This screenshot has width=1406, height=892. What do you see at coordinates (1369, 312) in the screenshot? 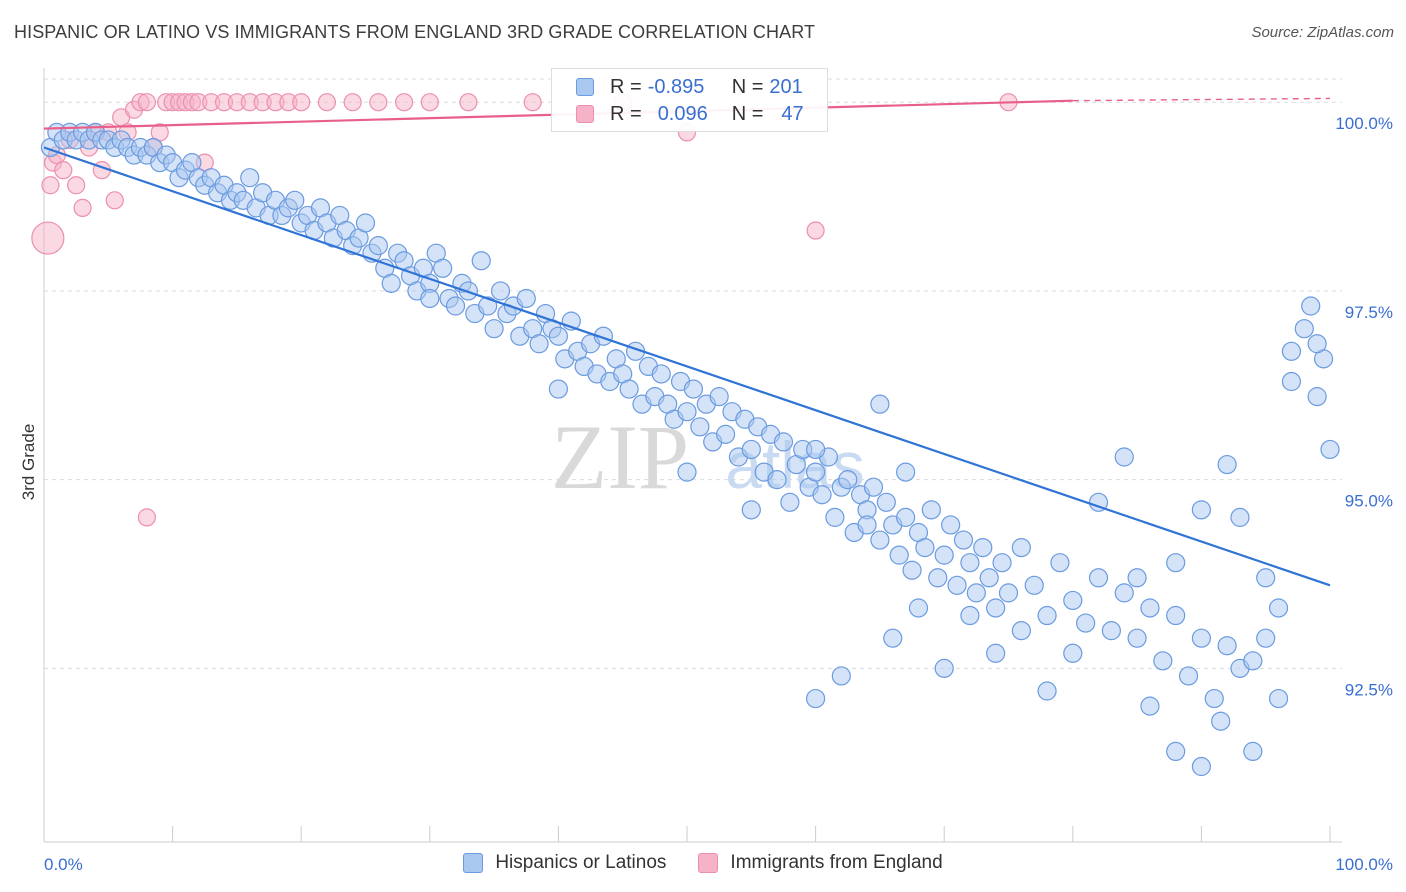
I see `y-tick-label: 97.5%` at bounding box center [1369, 312].